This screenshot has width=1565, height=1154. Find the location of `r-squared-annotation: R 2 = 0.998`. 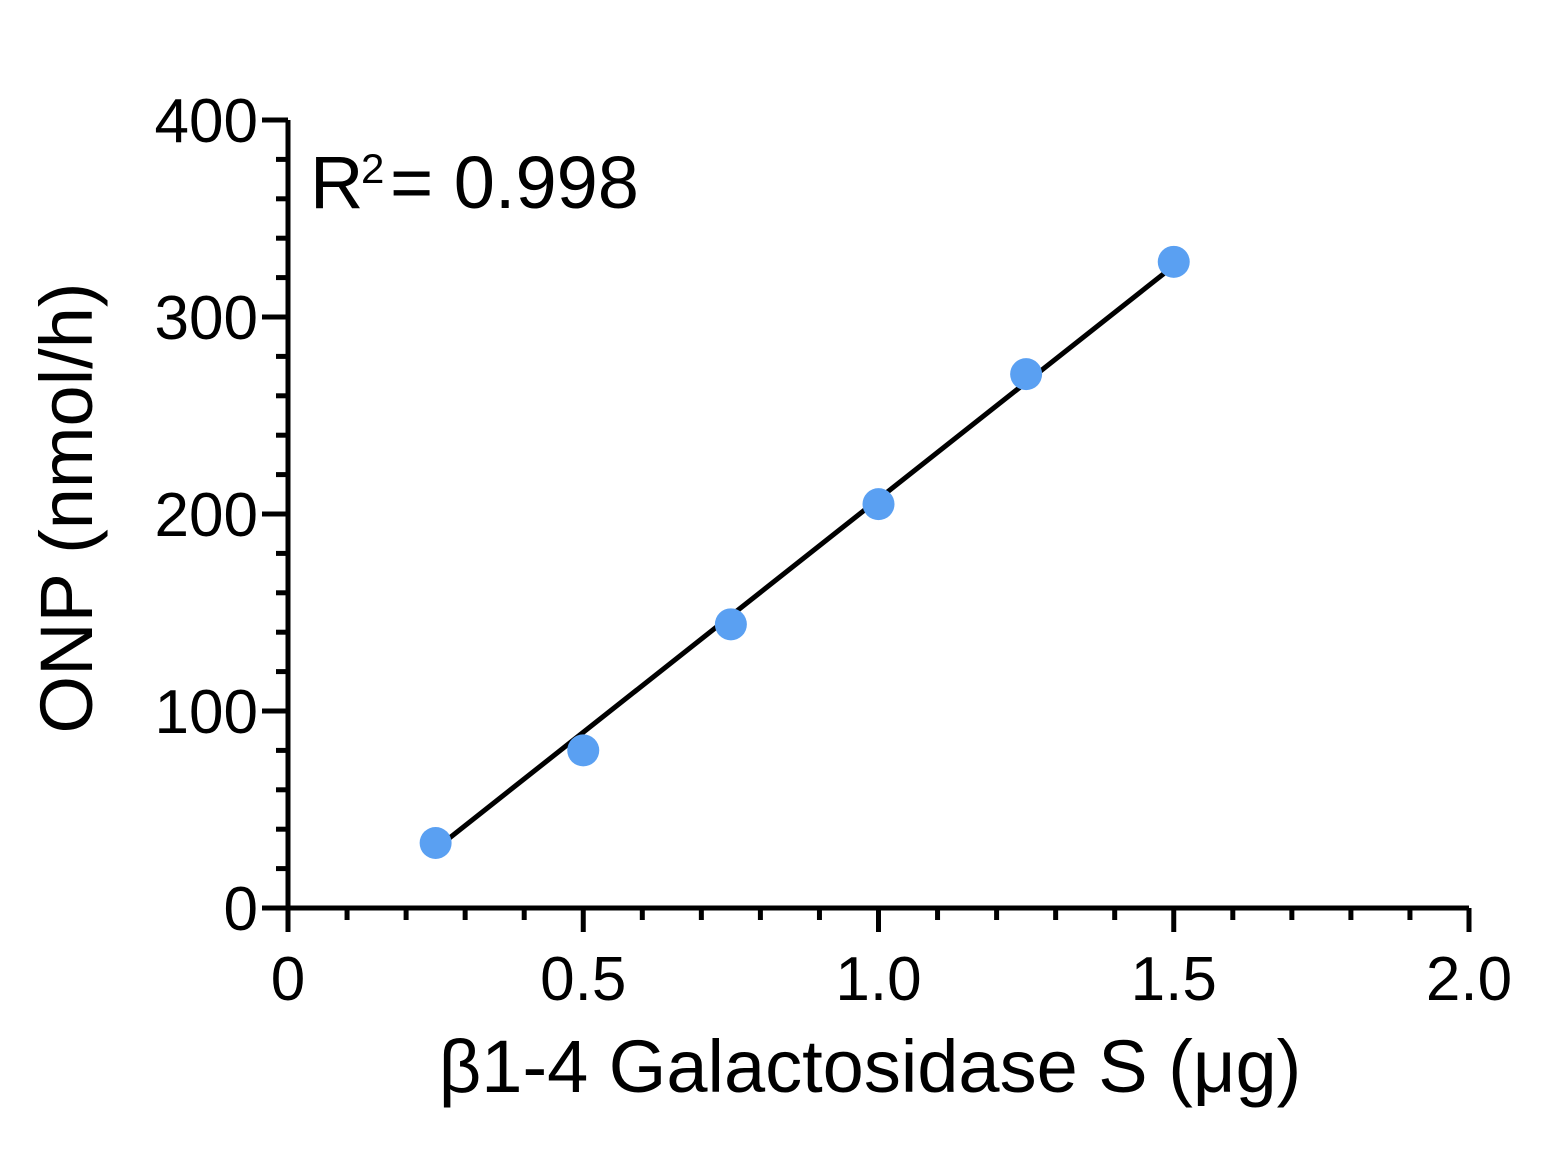

r-squared-annotation: R 2 = 0.998 is located at coordinates (474, 182).